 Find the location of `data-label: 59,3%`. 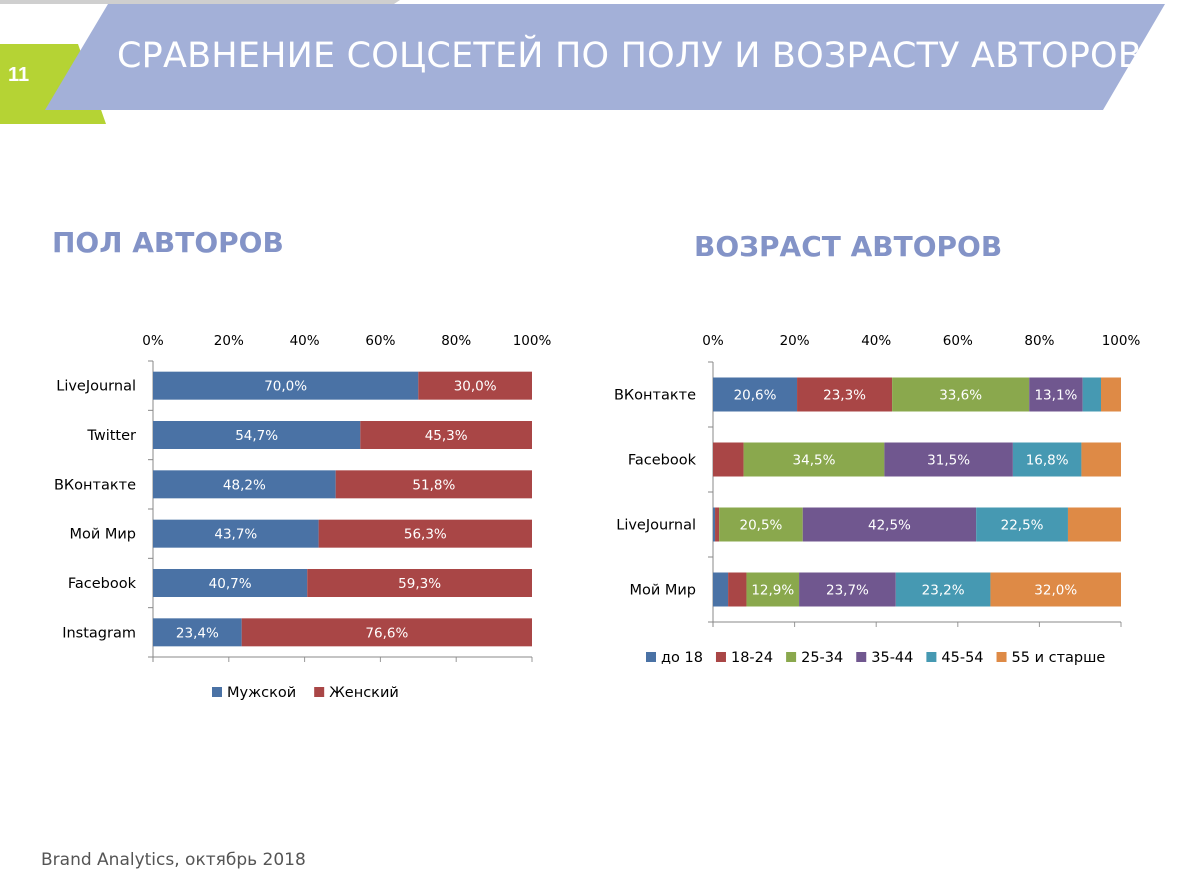

data-label: 59,3% is located at coordinates (419, 584).